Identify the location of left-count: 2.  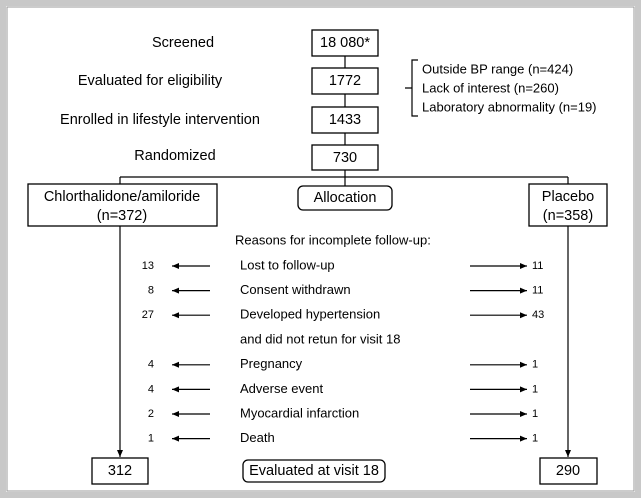
(151, 414).